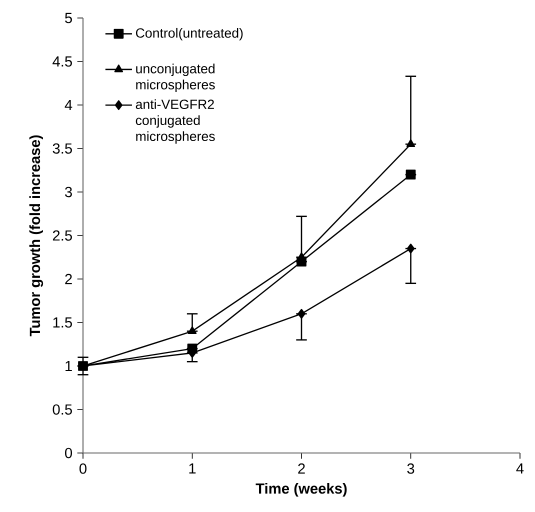 Image resolution: width=535 pixels, height=512 pixels. I want to click on y-tick-label: 2, so click(68, 279).